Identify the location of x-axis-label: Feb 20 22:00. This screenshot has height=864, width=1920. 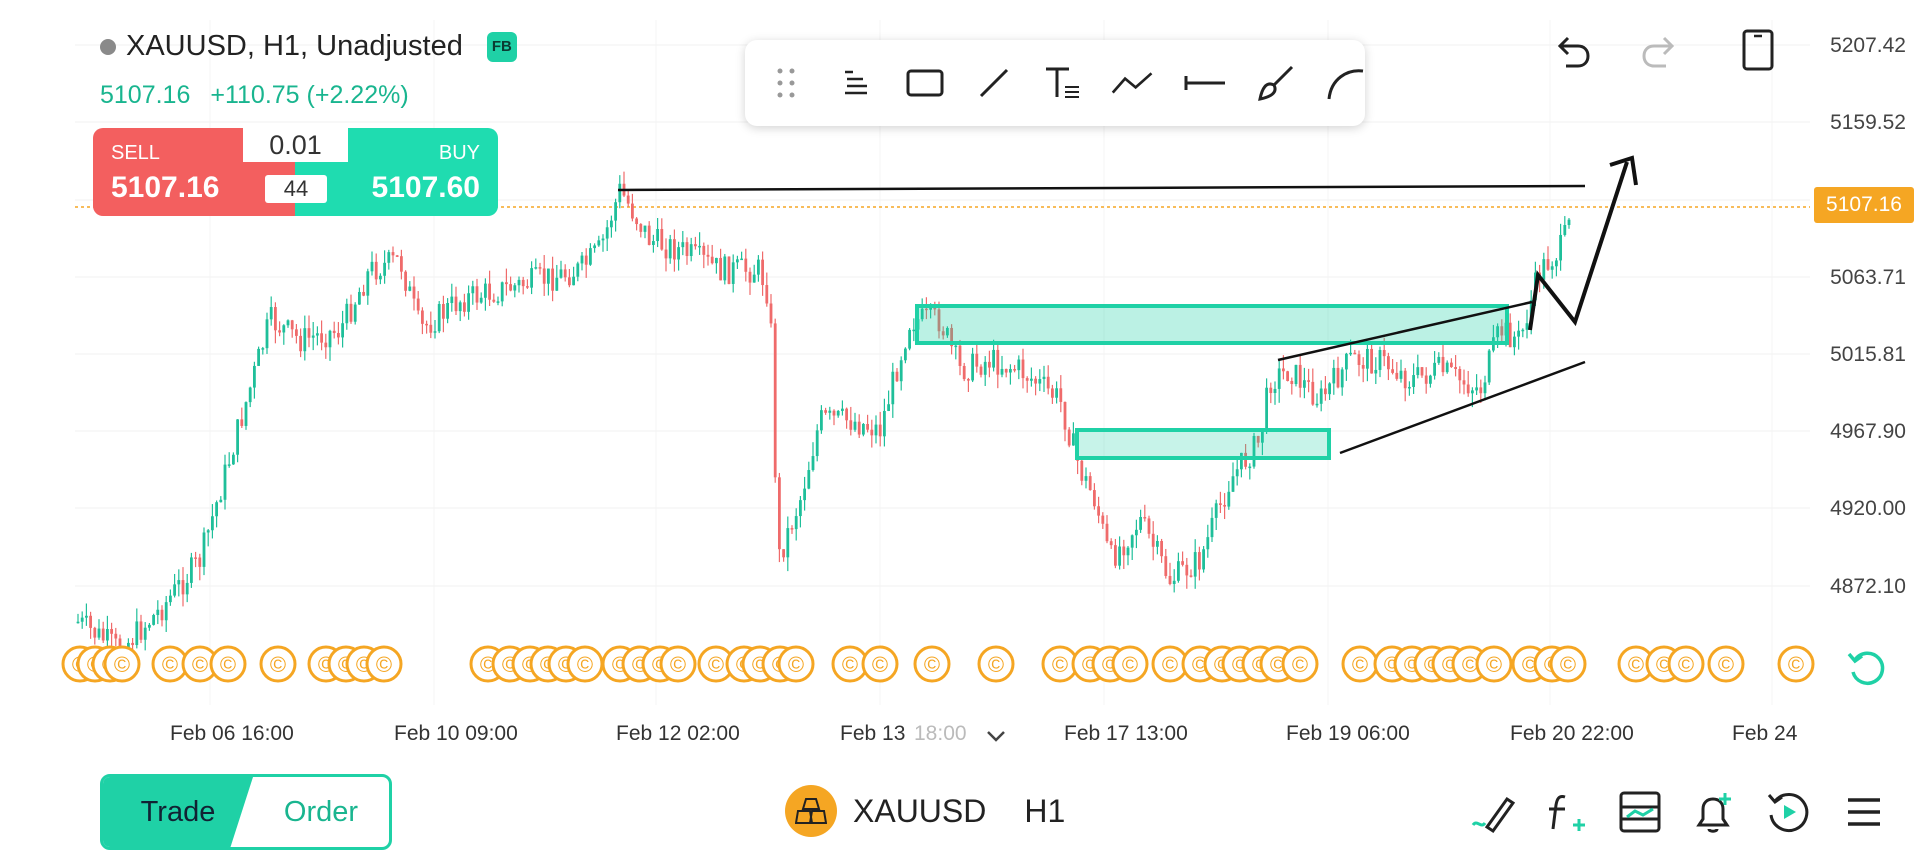
(1572, 733).